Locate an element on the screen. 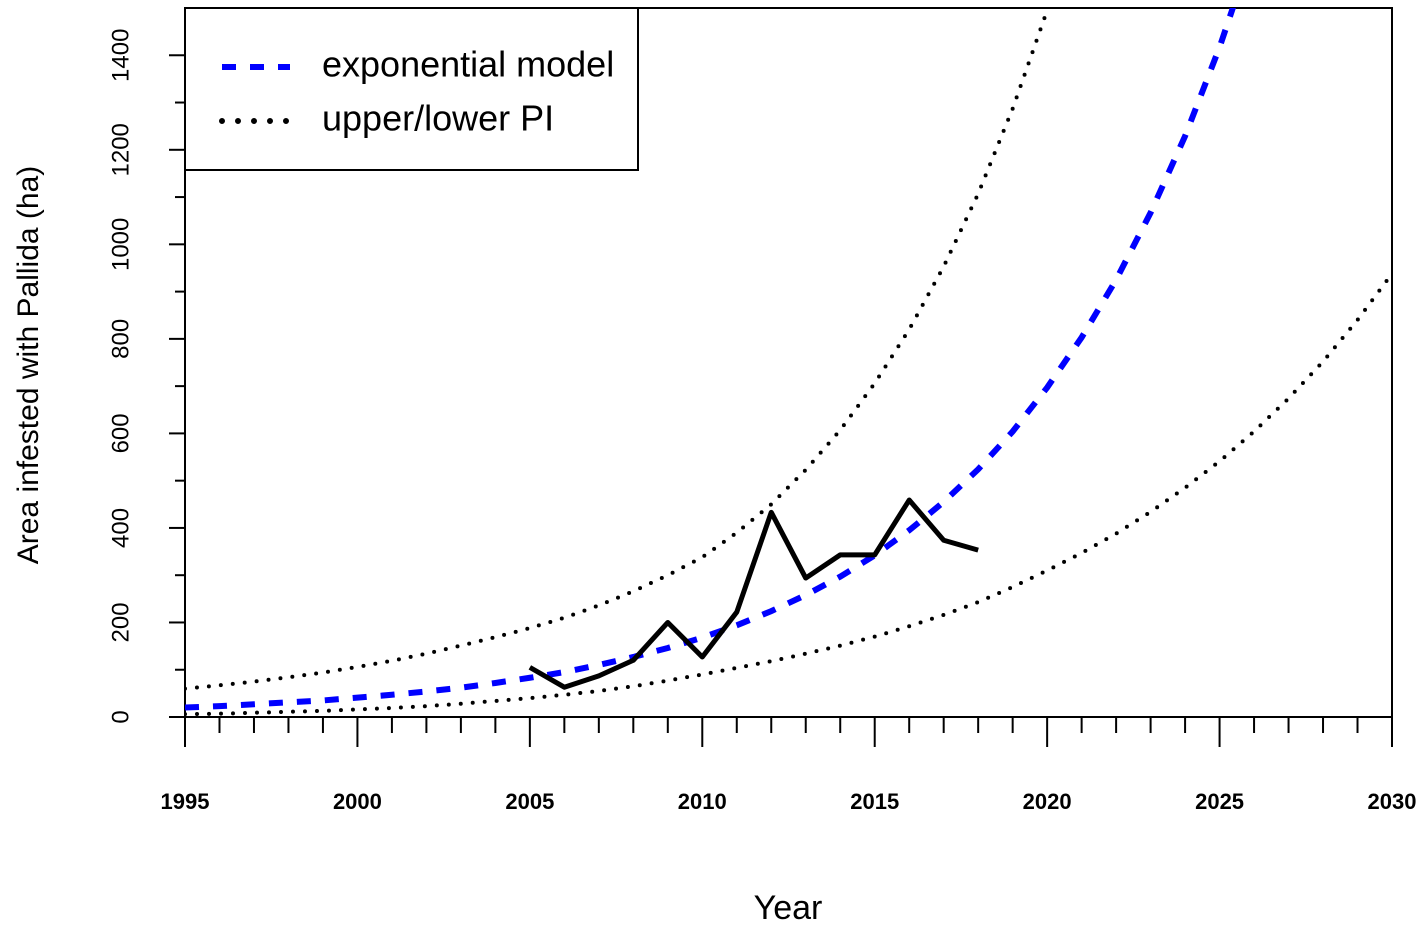 This screenshot has width=1424, height=928. y-tick-label: 200 is located at coordinates (120, 622).